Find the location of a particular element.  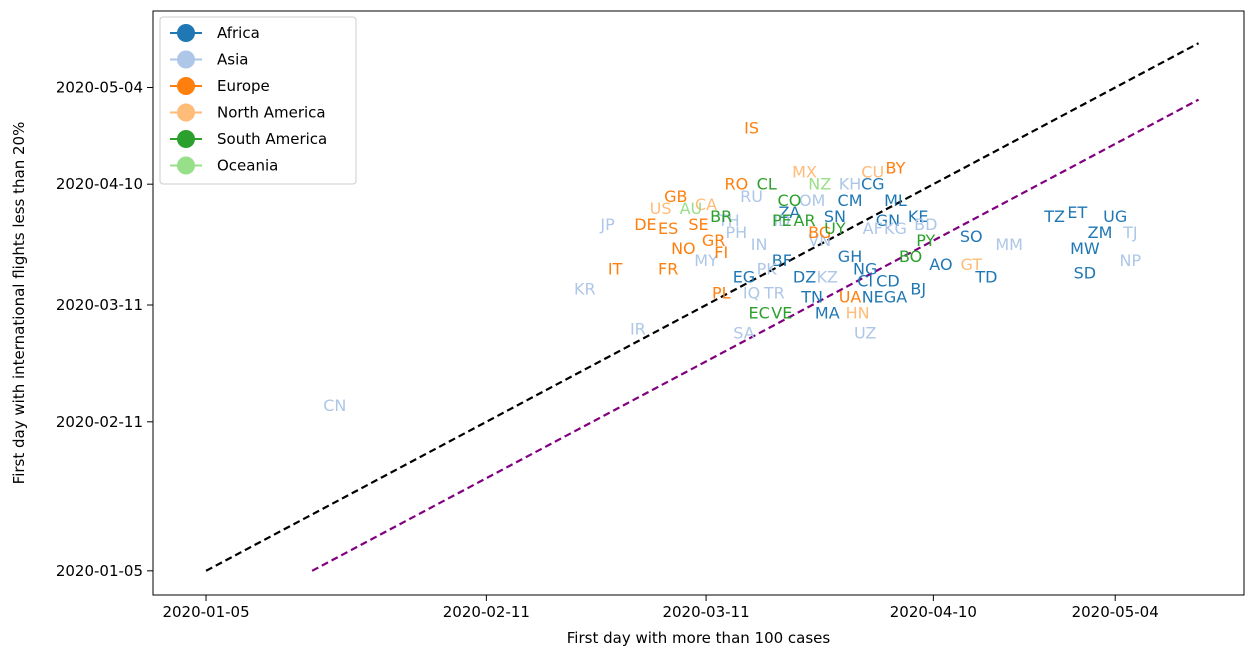

y-tick-label: 2020-03-11 is located at coordinates (99, 305).